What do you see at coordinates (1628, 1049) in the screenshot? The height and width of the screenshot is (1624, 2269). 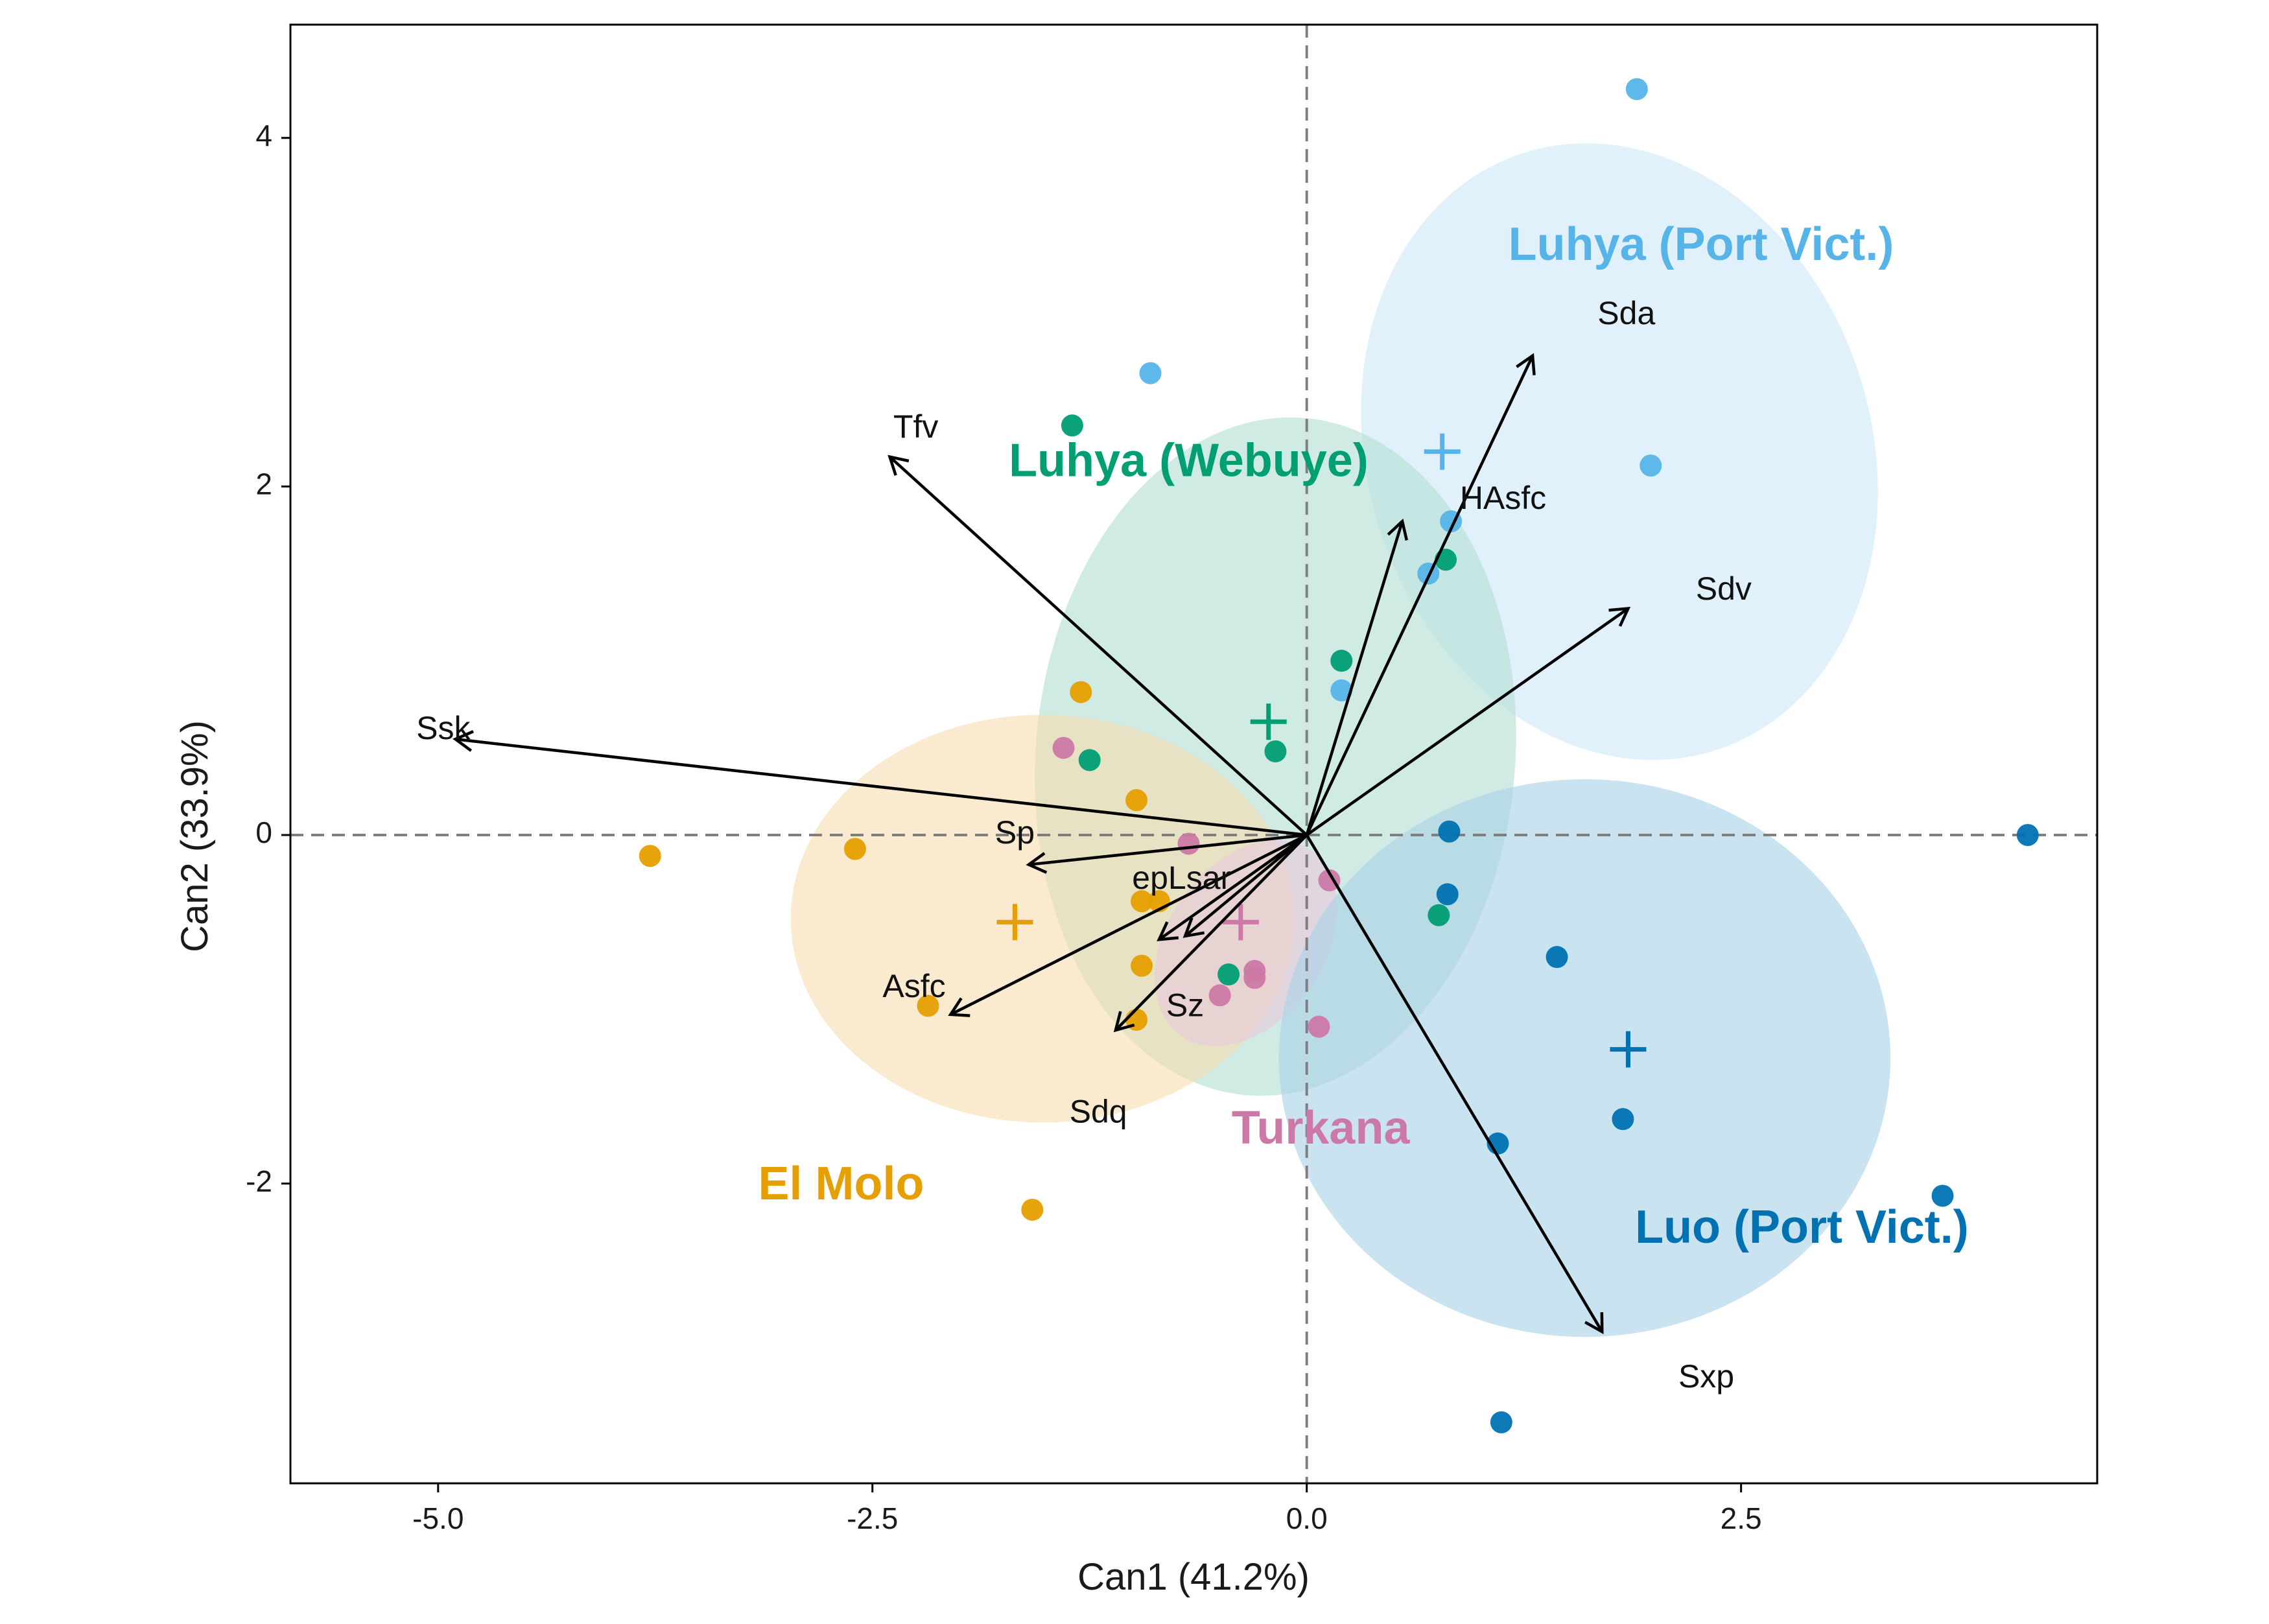 I see `centroid-luo-port-vict` at bounding box center [1628, 1049].